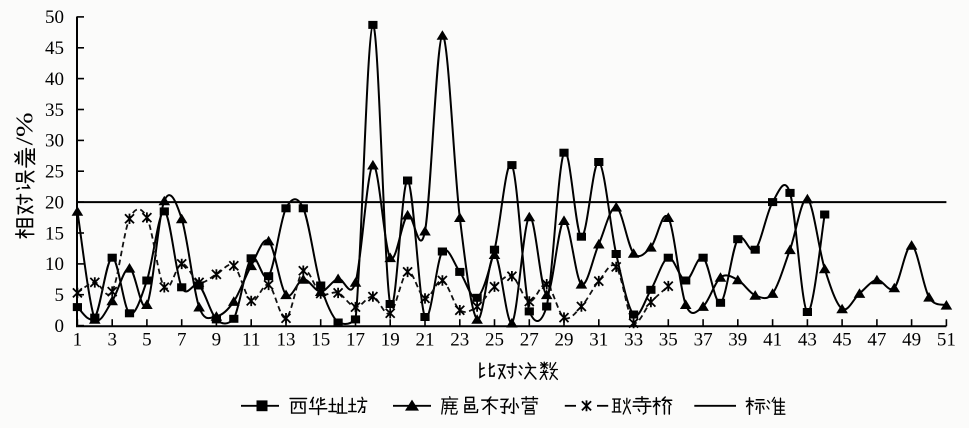 Image resolution: width=969 pixels, height=428 pixels. What do you see at coordinates (772, 340) in the screenshot?
I see `svg-text: 41` at bounding box center [772, 340].